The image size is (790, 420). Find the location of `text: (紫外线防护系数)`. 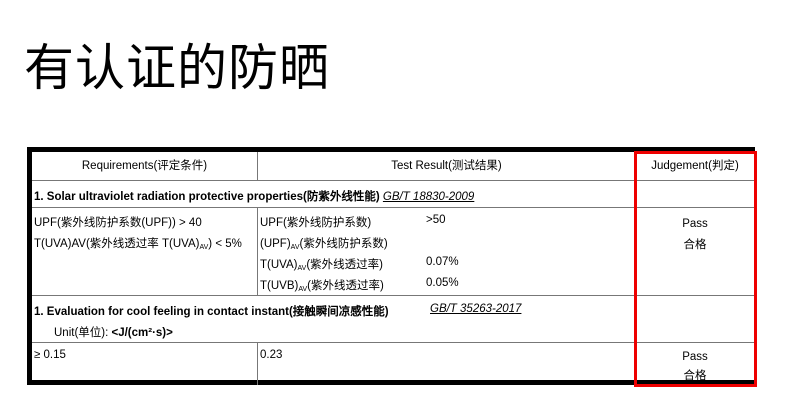

text: (紫外线防护系数) is located at coordinates (343, 244).